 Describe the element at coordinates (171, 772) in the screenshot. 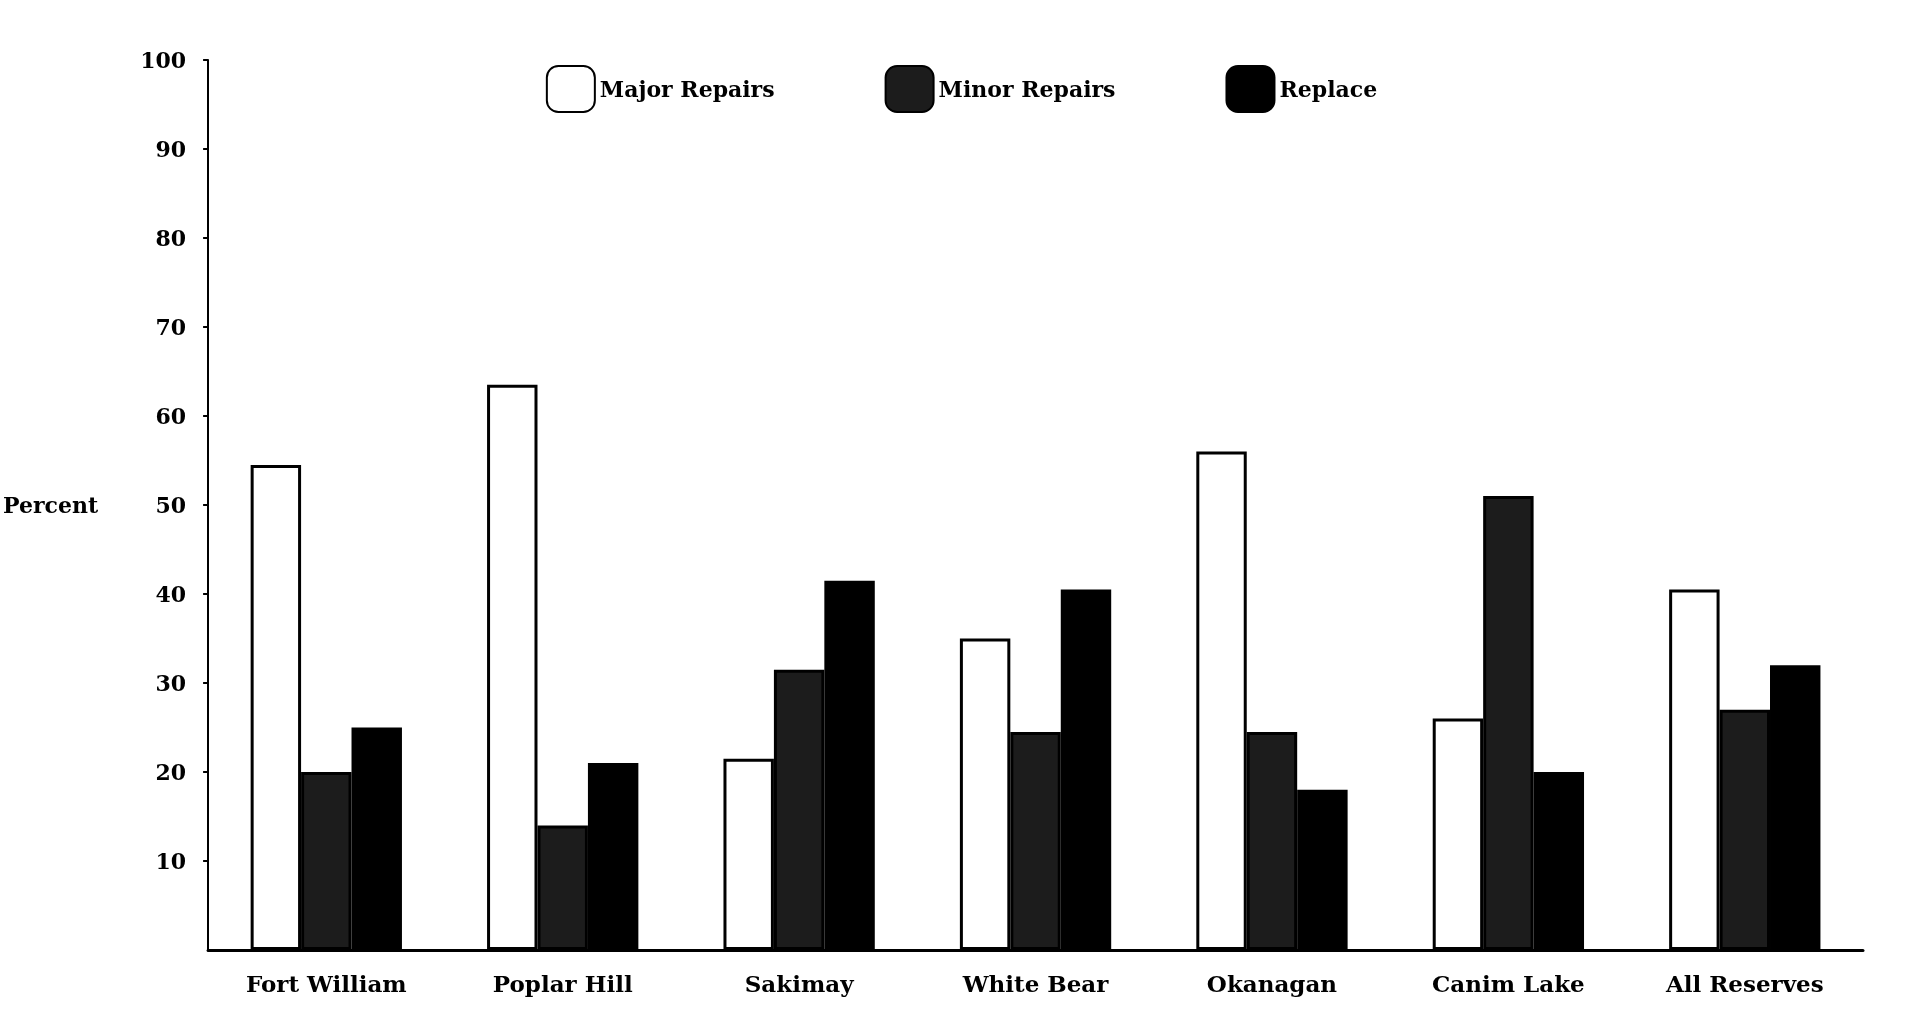

I see `y-tick-label: 20` at that location.